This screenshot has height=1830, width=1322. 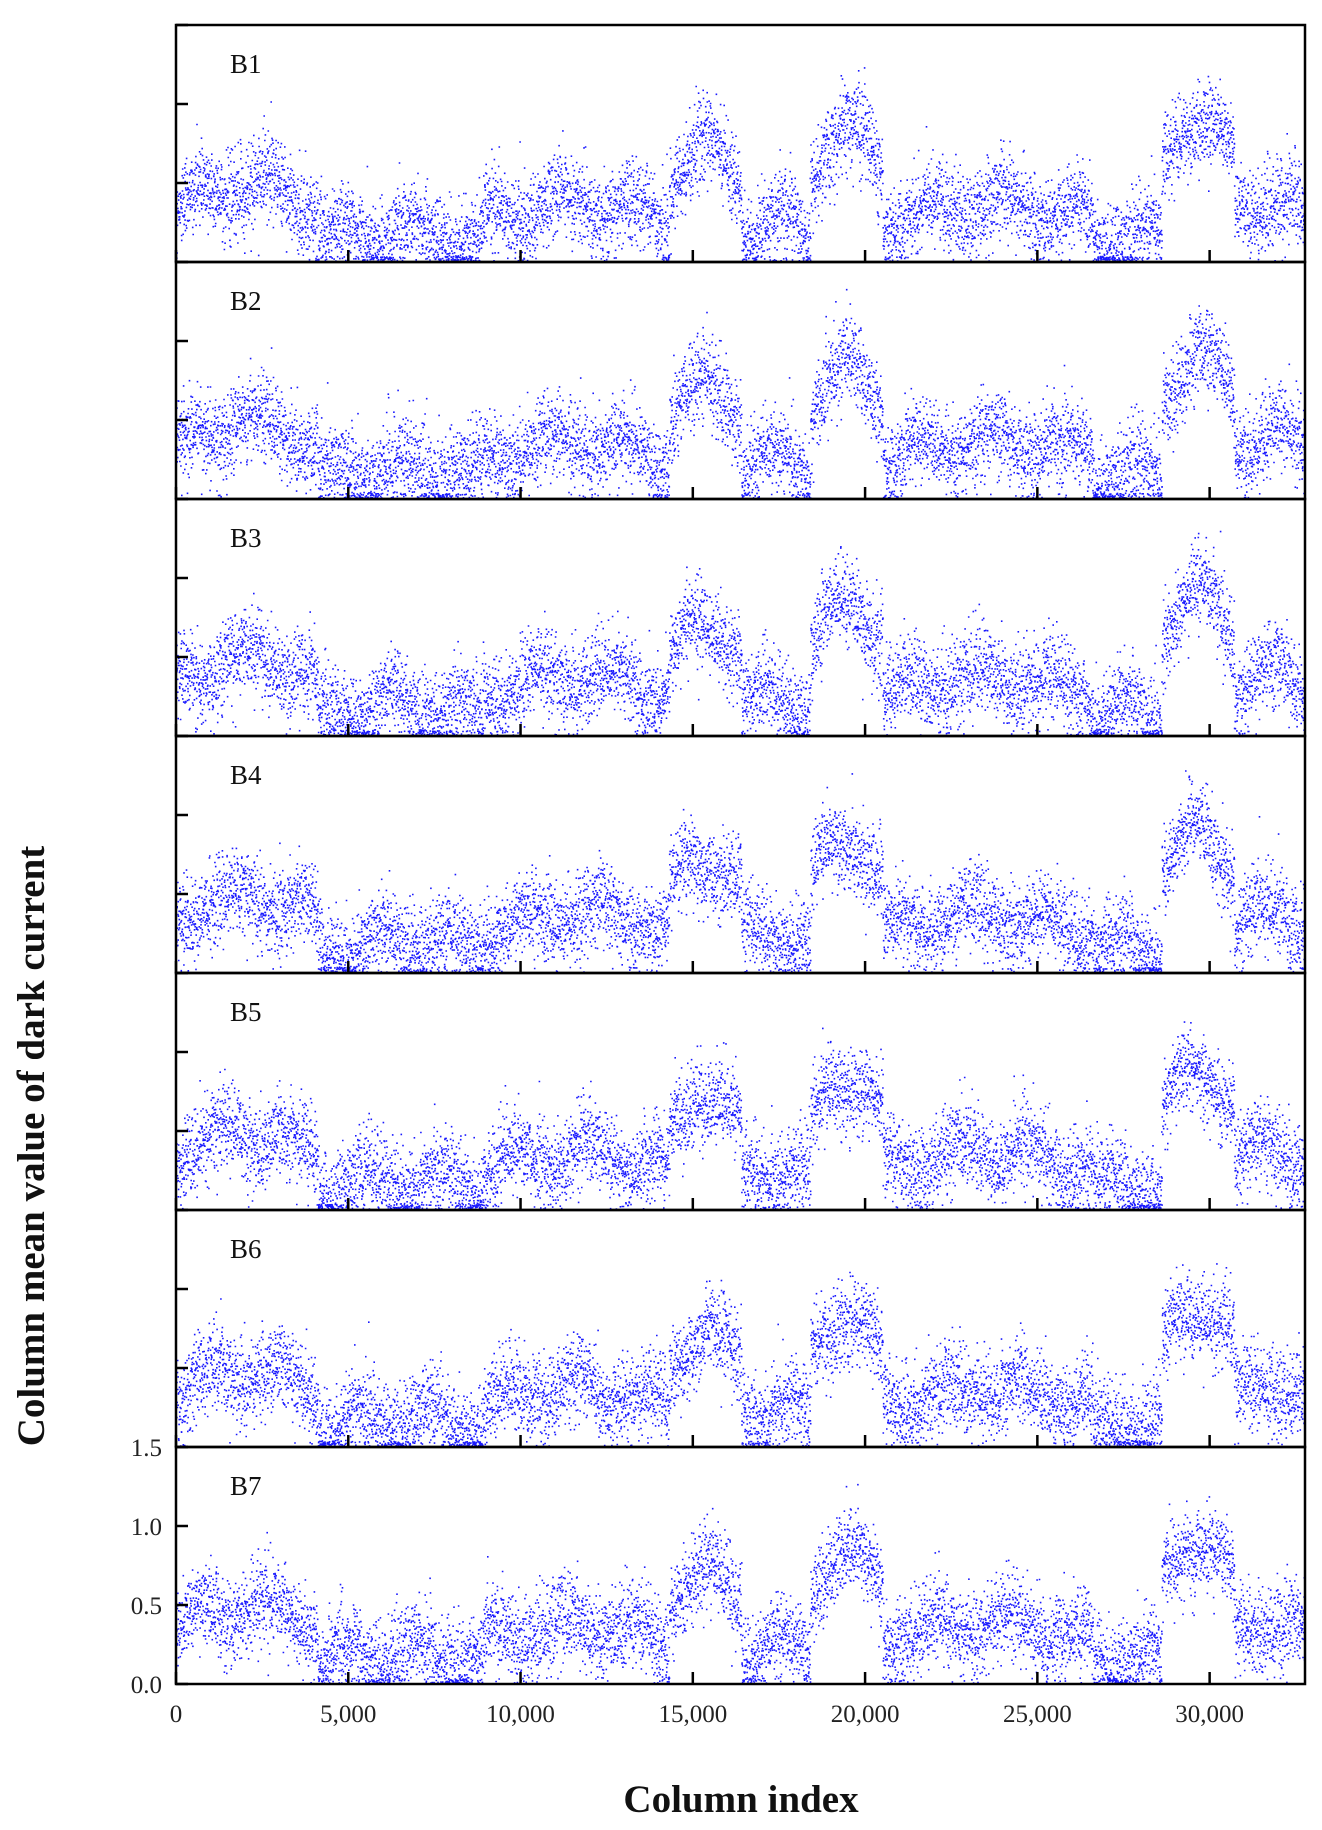 I want to click on y-tick-label-1: 0.5, so click(x=146, y=1606).